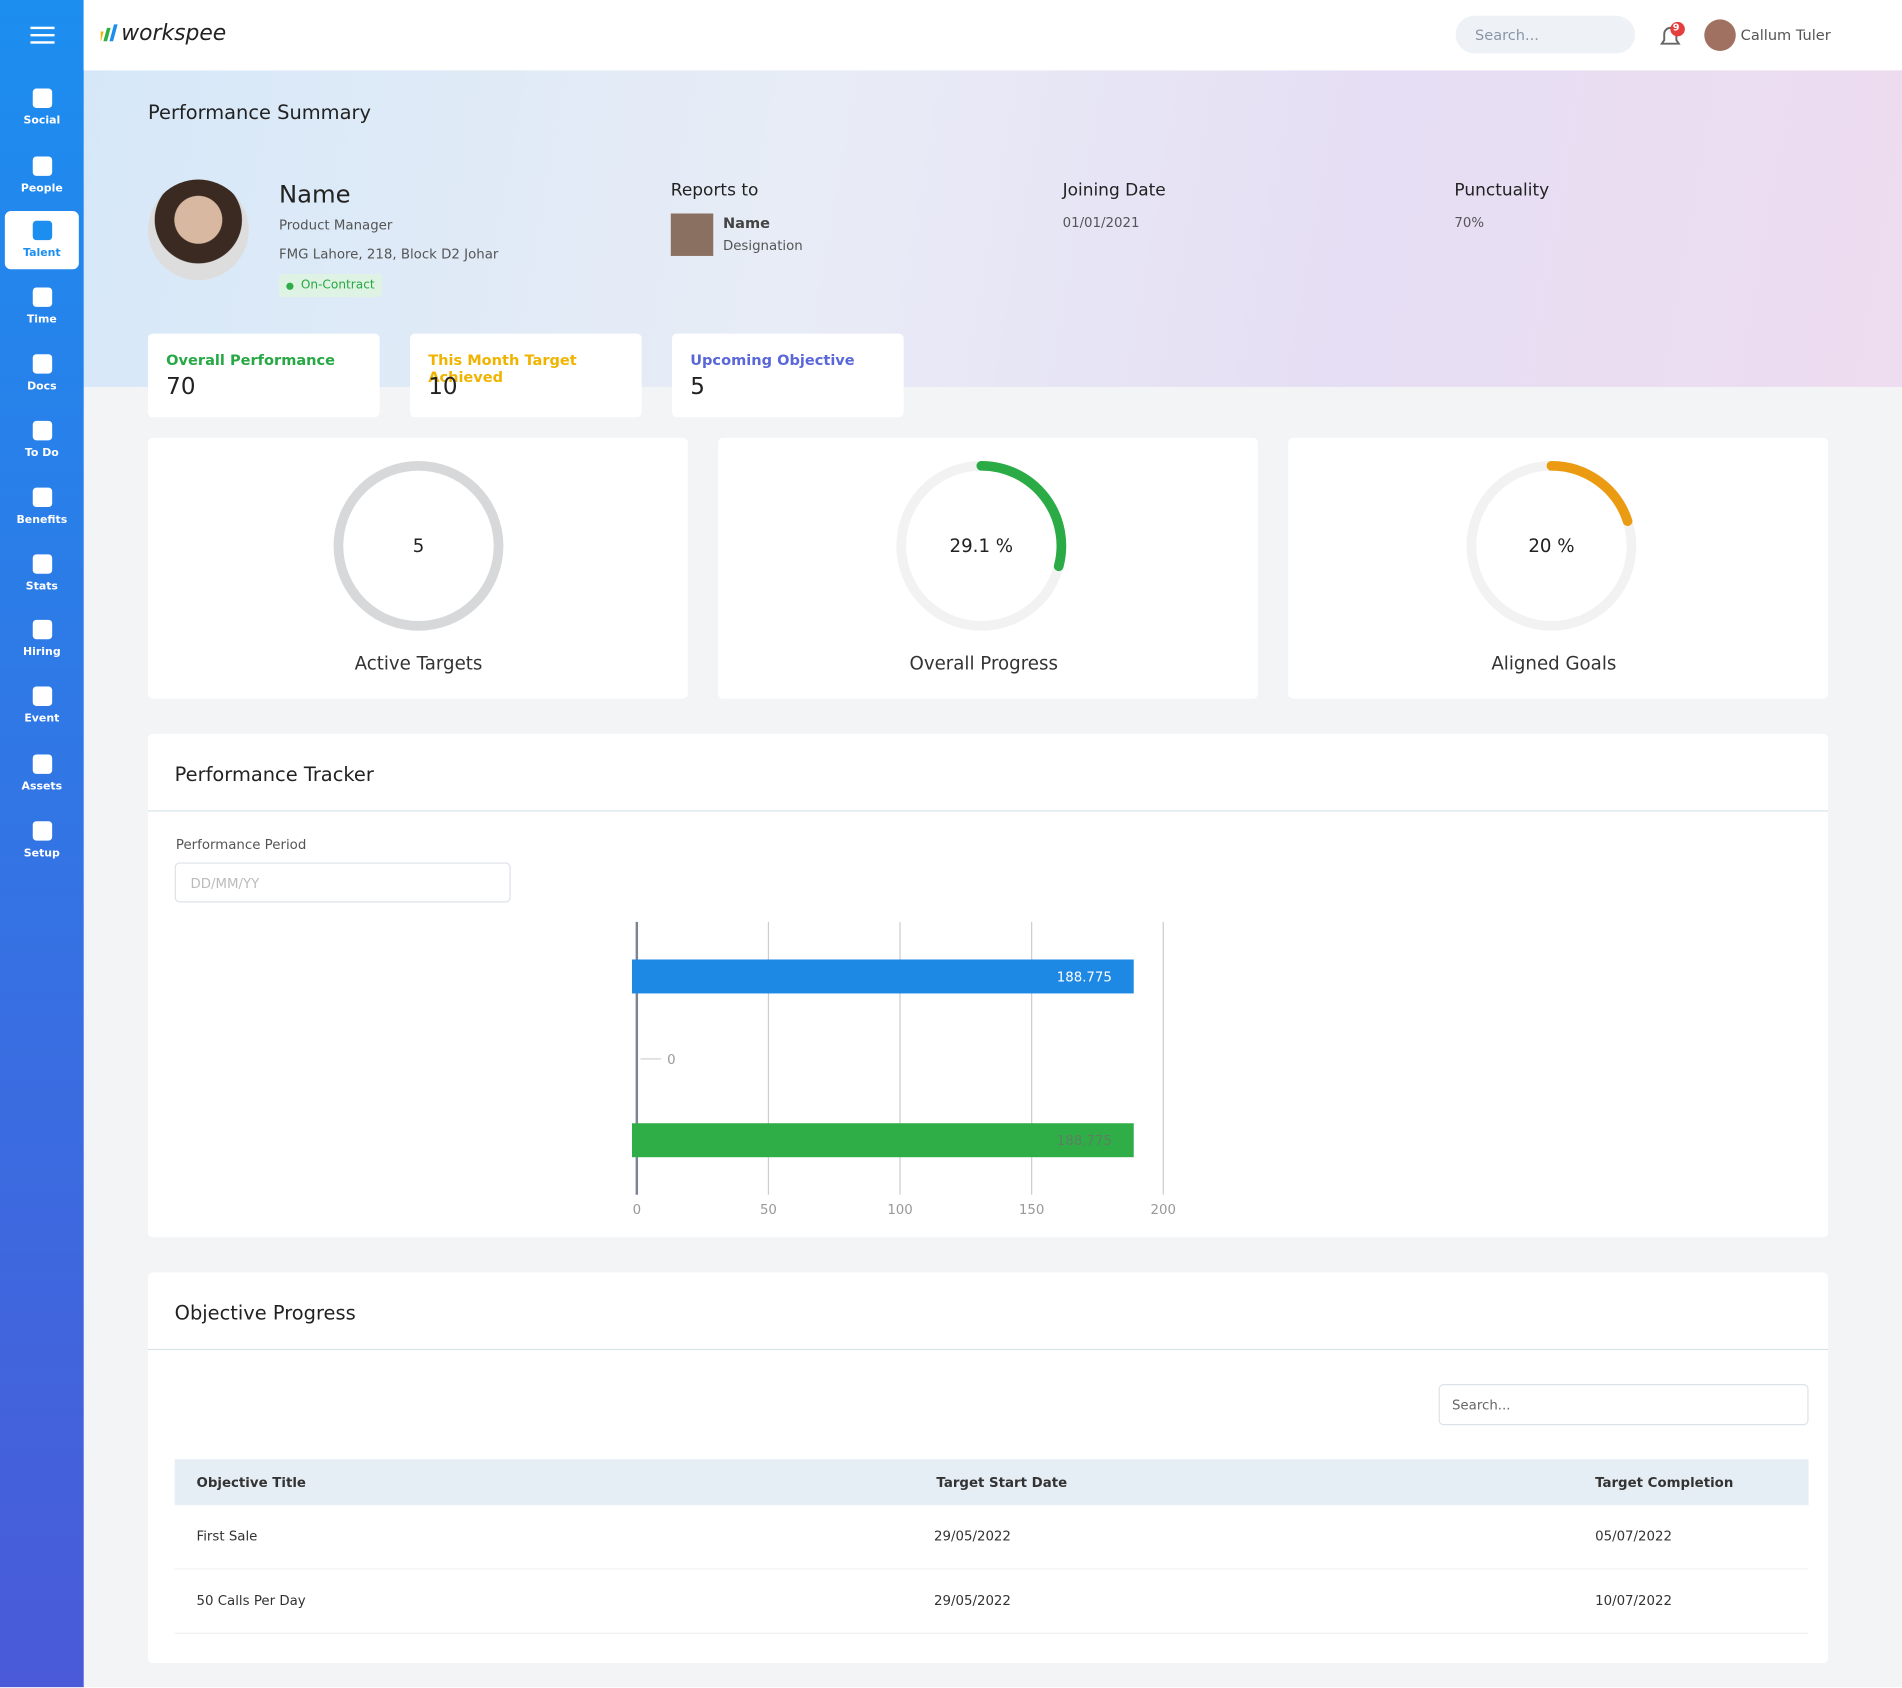 Image resolution: width=1902 pixels, height=1688 pixels. What do you see at coordinates (772, 360) in the screenshot?
I see `stat-label: Upcoming Objective` at bounding box center [772, 360].